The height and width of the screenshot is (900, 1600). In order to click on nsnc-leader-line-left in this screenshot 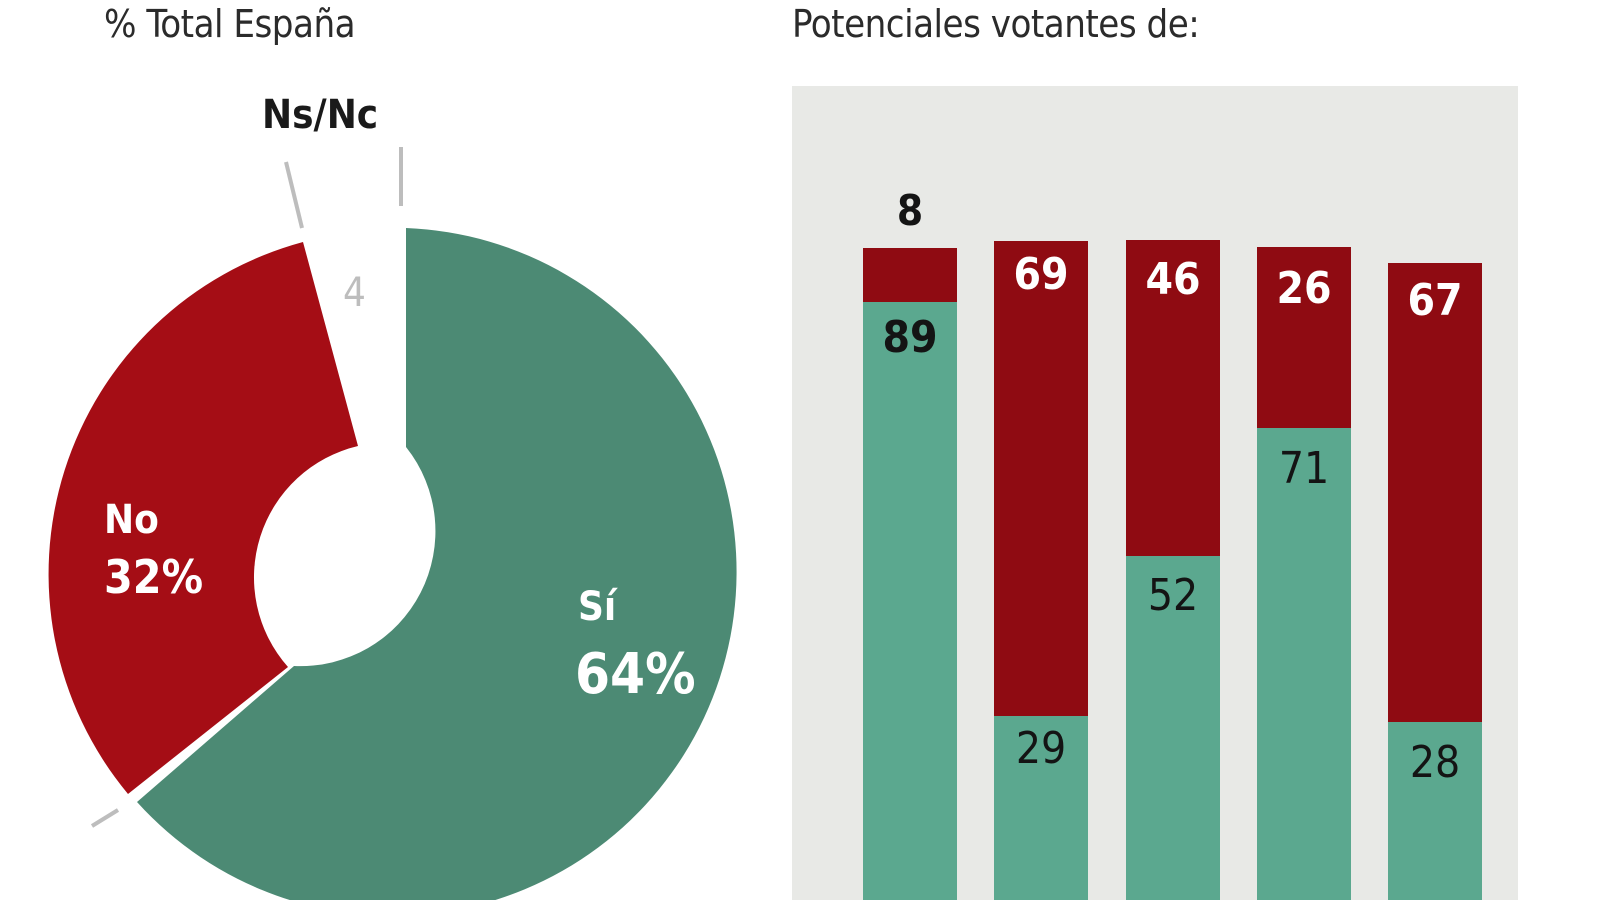, I will do `click(294, 195)`.